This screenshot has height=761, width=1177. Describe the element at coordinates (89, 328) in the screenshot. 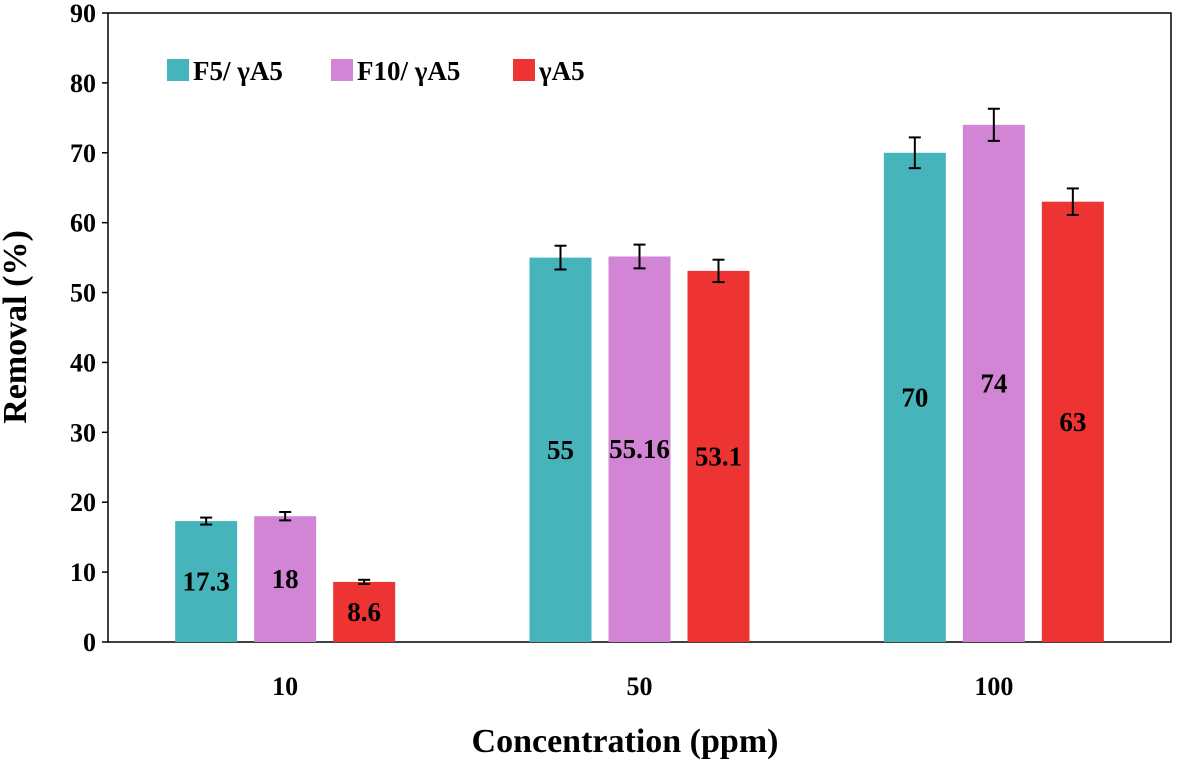

I see `y-axis: 0 10 20 30 40 50 60 70 80 90` at that location.